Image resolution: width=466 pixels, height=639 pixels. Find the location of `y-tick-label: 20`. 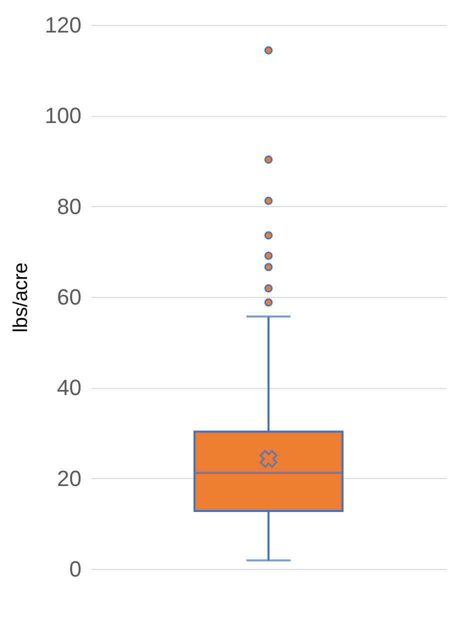

y-tick-label: 20 is located at coordinates (69, 478).